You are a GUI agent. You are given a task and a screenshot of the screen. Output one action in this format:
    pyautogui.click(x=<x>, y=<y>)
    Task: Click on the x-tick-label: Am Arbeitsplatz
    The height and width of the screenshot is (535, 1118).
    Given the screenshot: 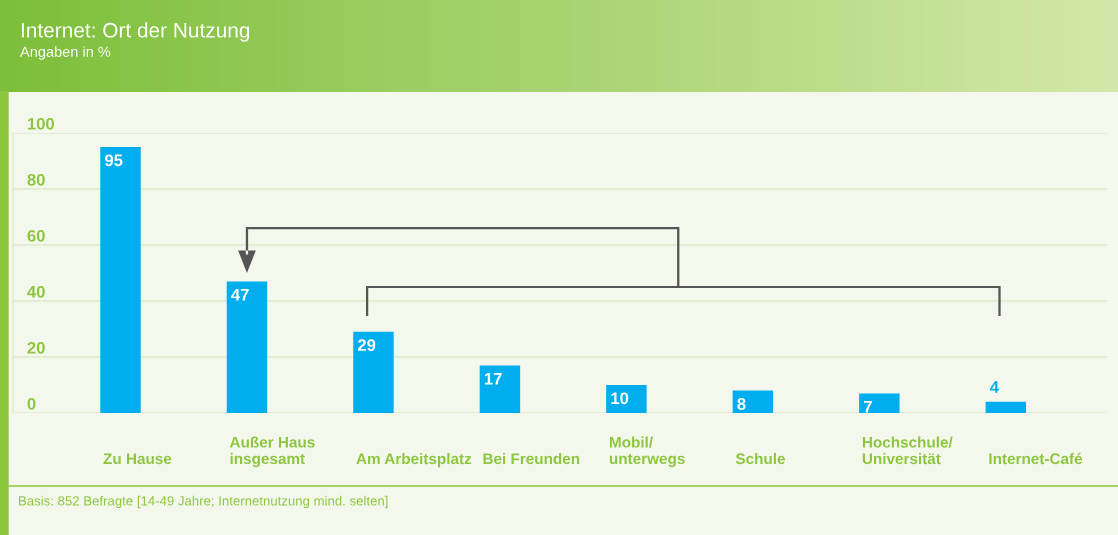 What is the action you would take?
    pyautogui.click(x=414, y=460)
    